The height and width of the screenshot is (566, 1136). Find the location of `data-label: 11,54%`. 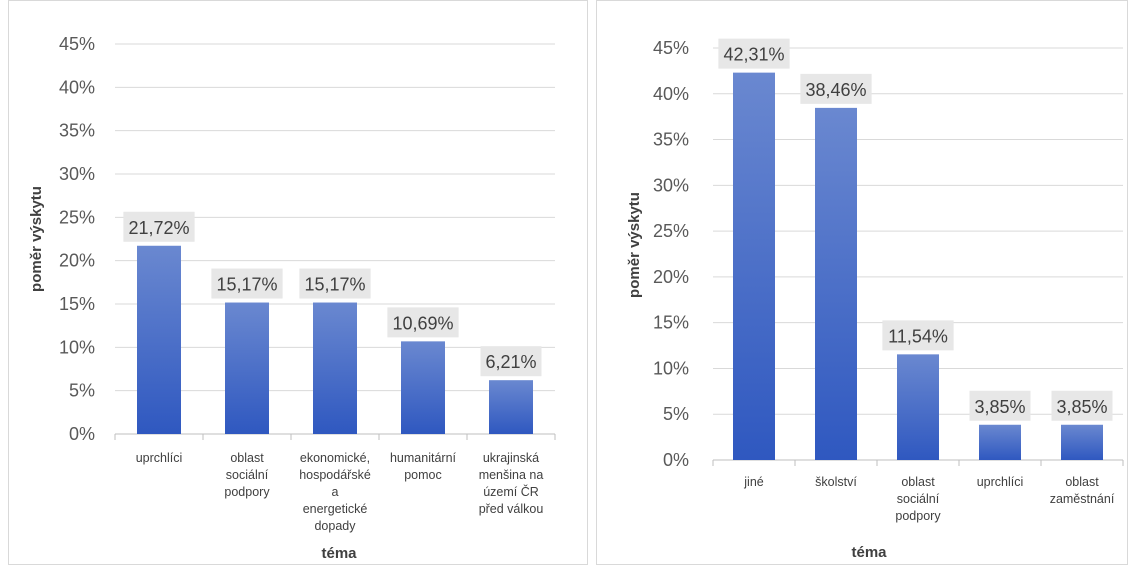

data-label: 11,54% is located at coordinates (918, 336).